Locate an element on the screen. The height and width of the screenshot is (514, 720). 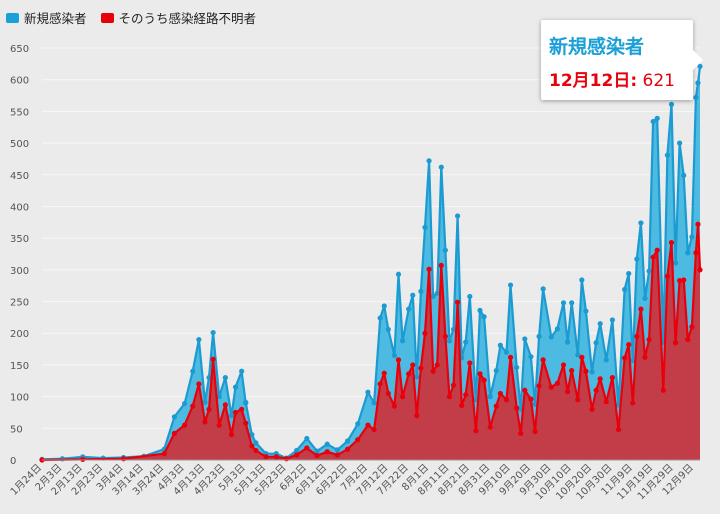
y-tick-label: 600 is located at coordinates (19, 81).